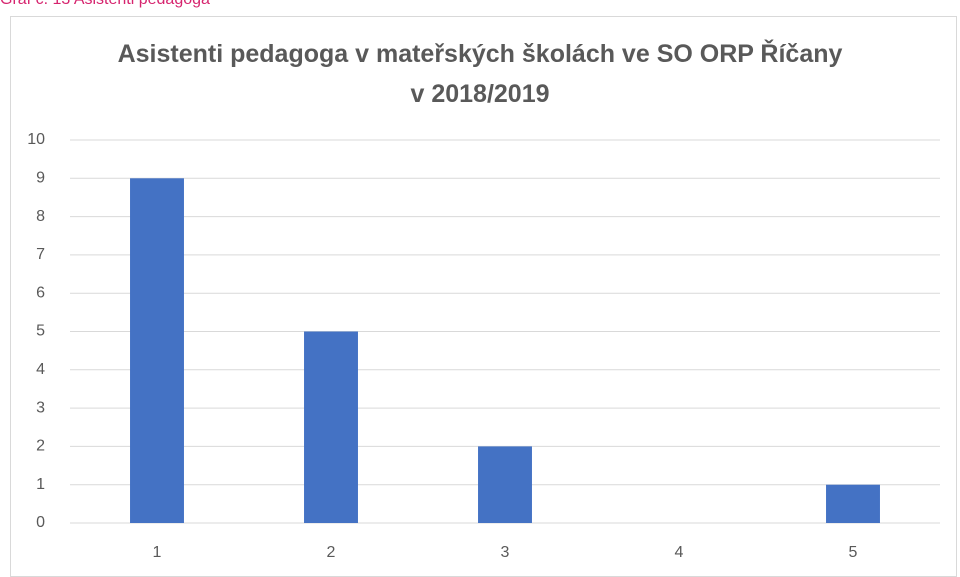 Image resolution: width=960 pixels, height=577 pixels. I want to click on x-tick-label: 1, so click(157, 552).